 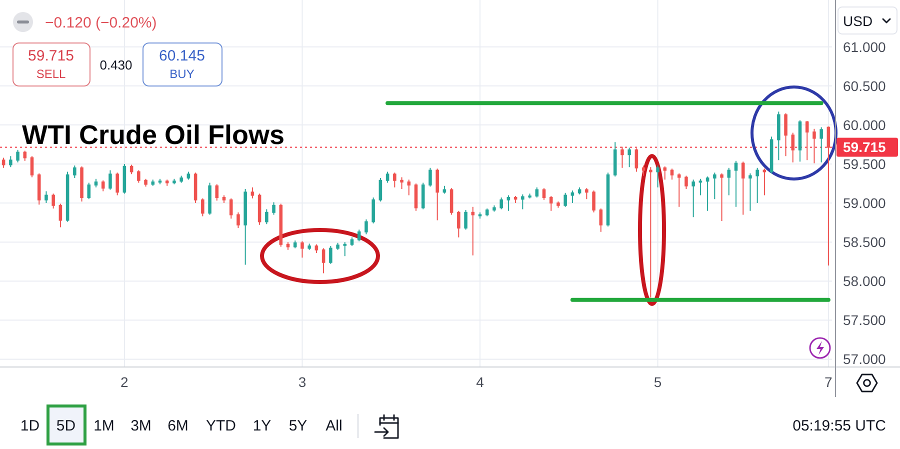 I want to click on text: 1Y, so click(x=262, y=426).